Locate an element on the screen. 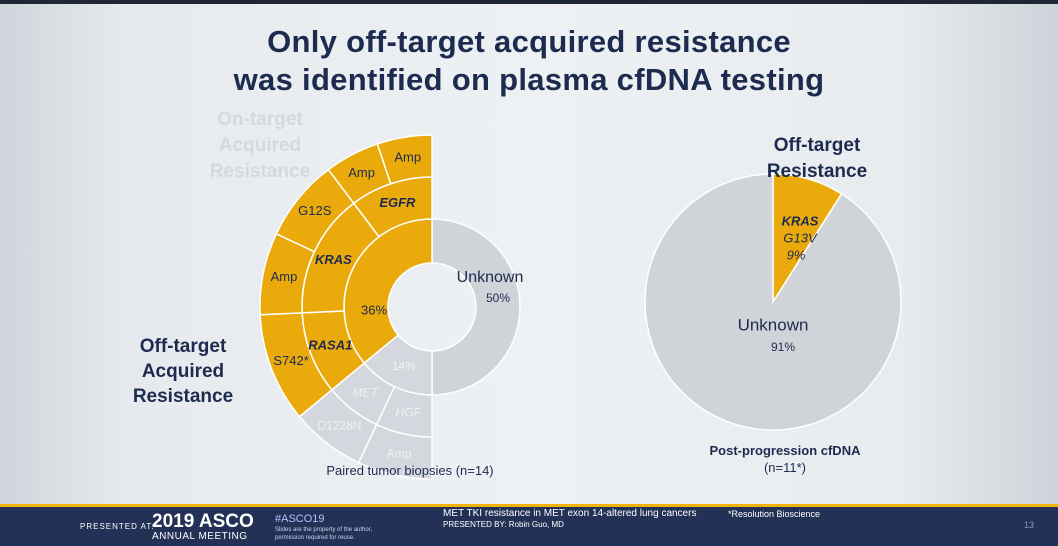 The image size is (1058, 546). middle-label-2: EGFR is located at coordinates (397, 202).